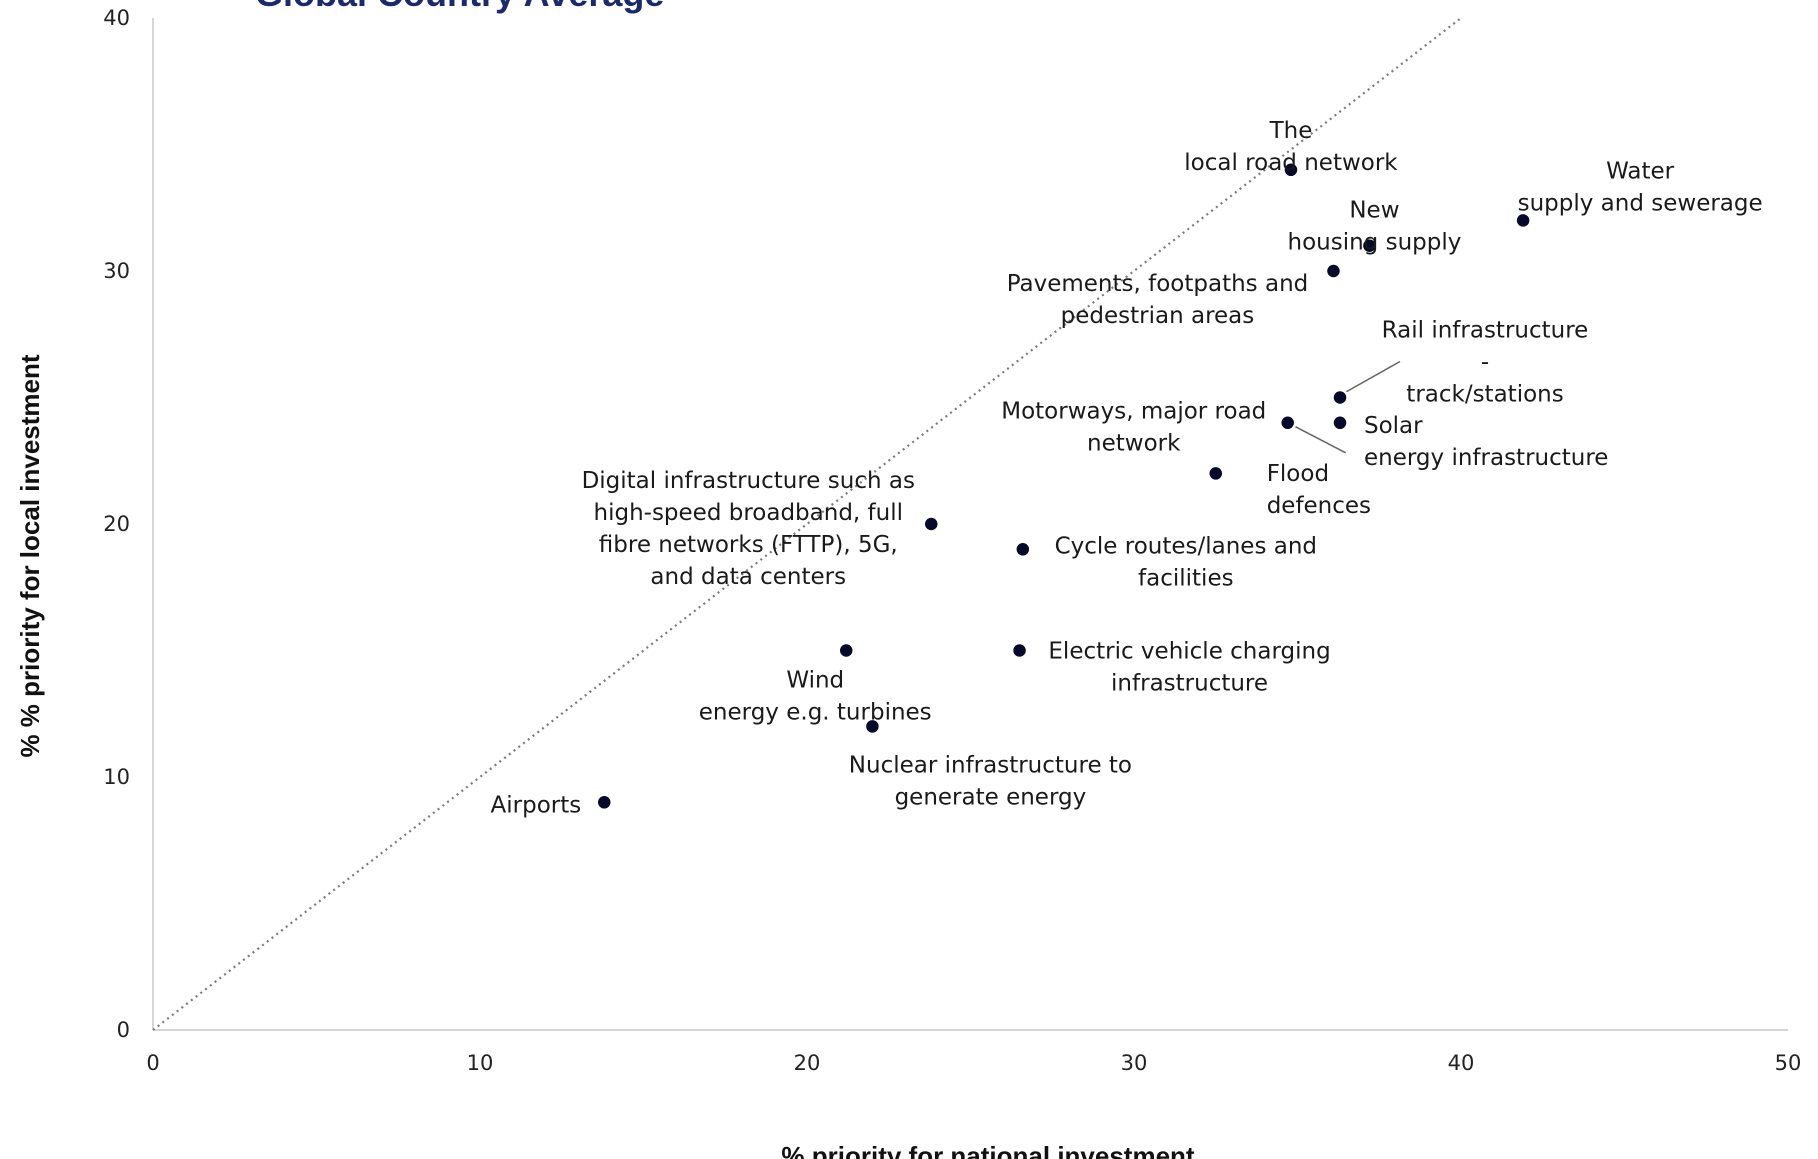 The width and height of the screenshot is (1818, 1159). Describe the element at coordinates (1134, 1063) in the screenshot. I see `x-tick-label: 30` at that location.